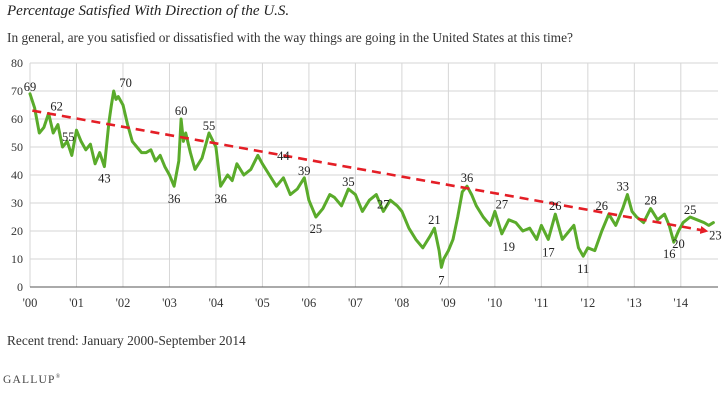  What do you see at coordinates (20, 287) in the screenshot?
I see `y-tick-label: 0` at bounding box center [20, 287].